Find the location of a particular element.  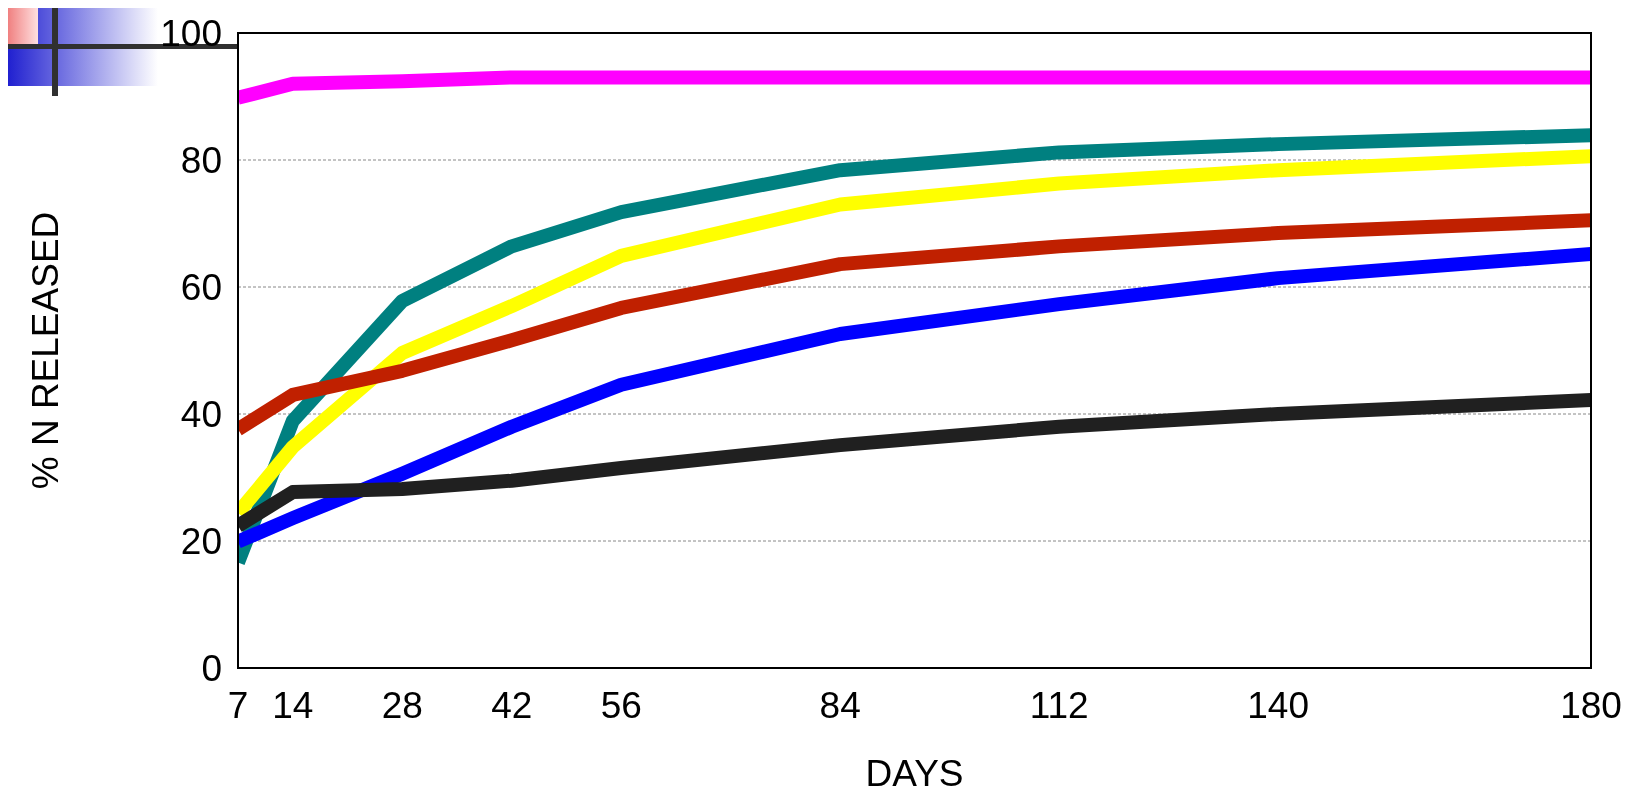

x-axis-title: DAYS is located at coordinates (914, 773).